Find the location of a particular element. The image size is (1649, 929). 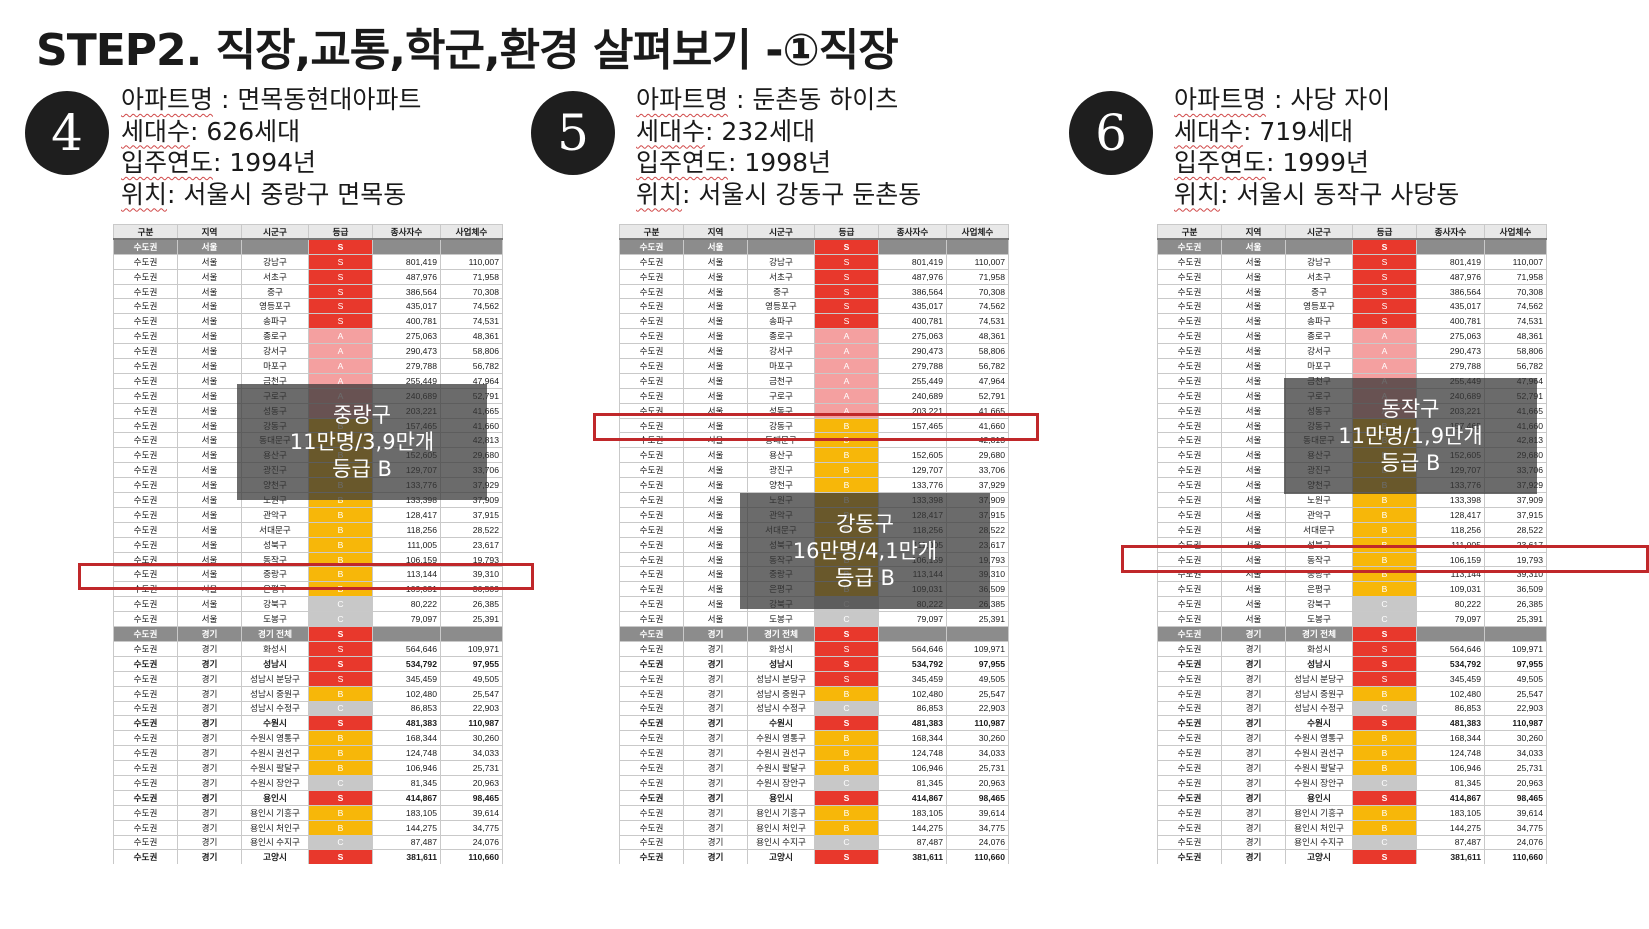

businesses-cell: 49,505 is located at coordinates (471, 678).